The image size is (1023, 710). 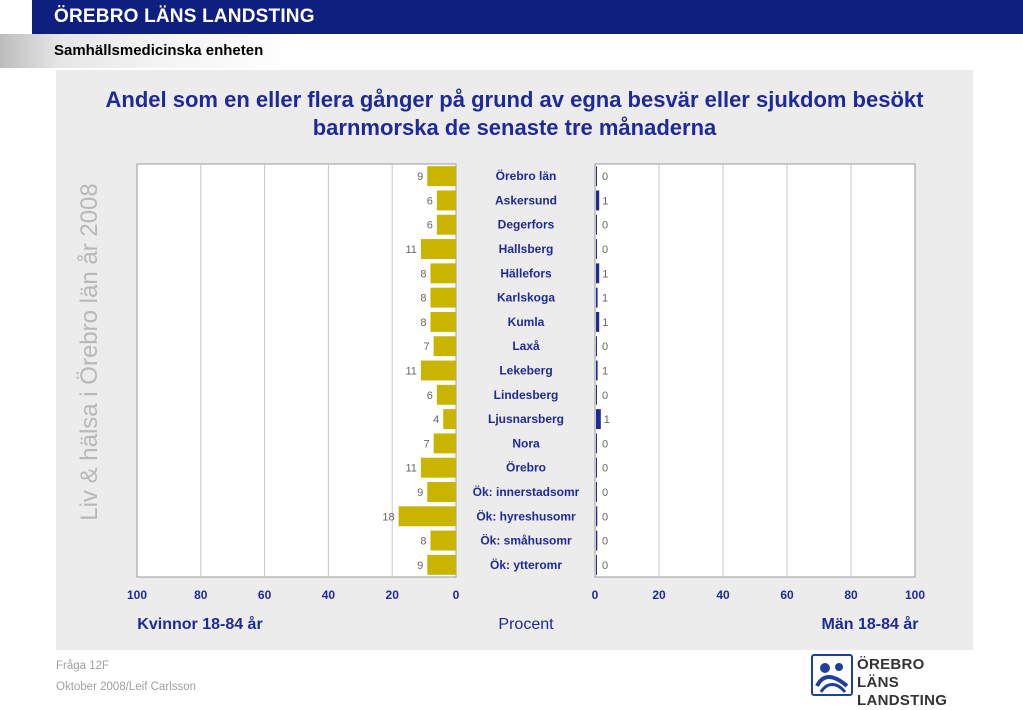 What do you see at coordinates (526, 175) in the screenshot?
I see `category-label: Örebro län` at bounding box center [526, 175].